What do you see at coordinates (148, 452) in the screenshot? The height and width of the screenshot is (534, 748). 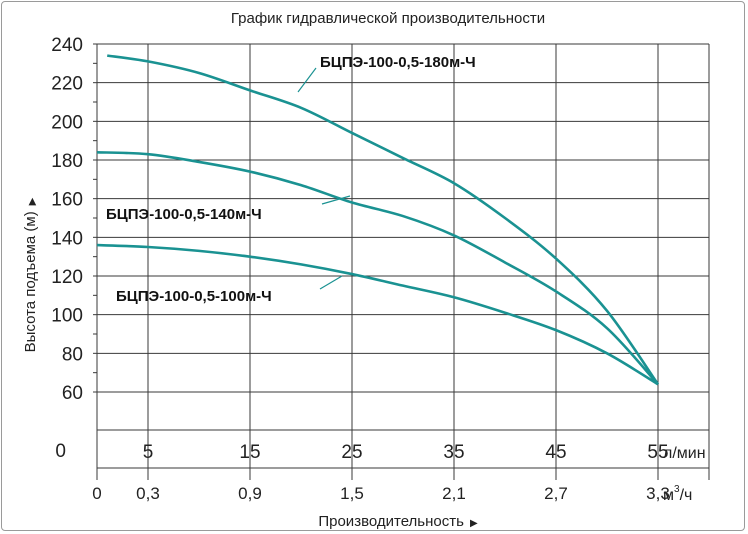 I see `x-tick-label-lmin: 5` at bounding box center [148, 452].